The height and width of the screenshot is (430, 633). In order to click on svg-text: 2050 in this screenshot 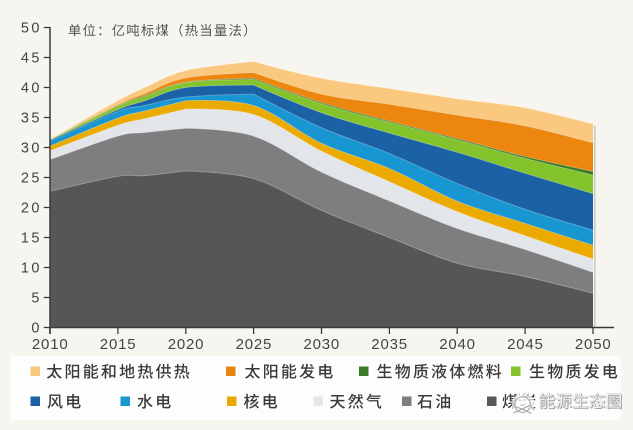, I will do `click(593, 344)`.